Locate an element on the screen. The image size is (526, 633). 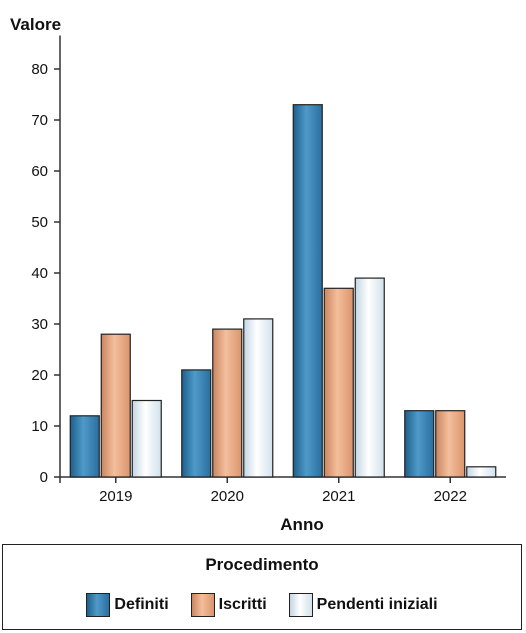
x-tick-label: 2022 is located at coordinates (450, 496).